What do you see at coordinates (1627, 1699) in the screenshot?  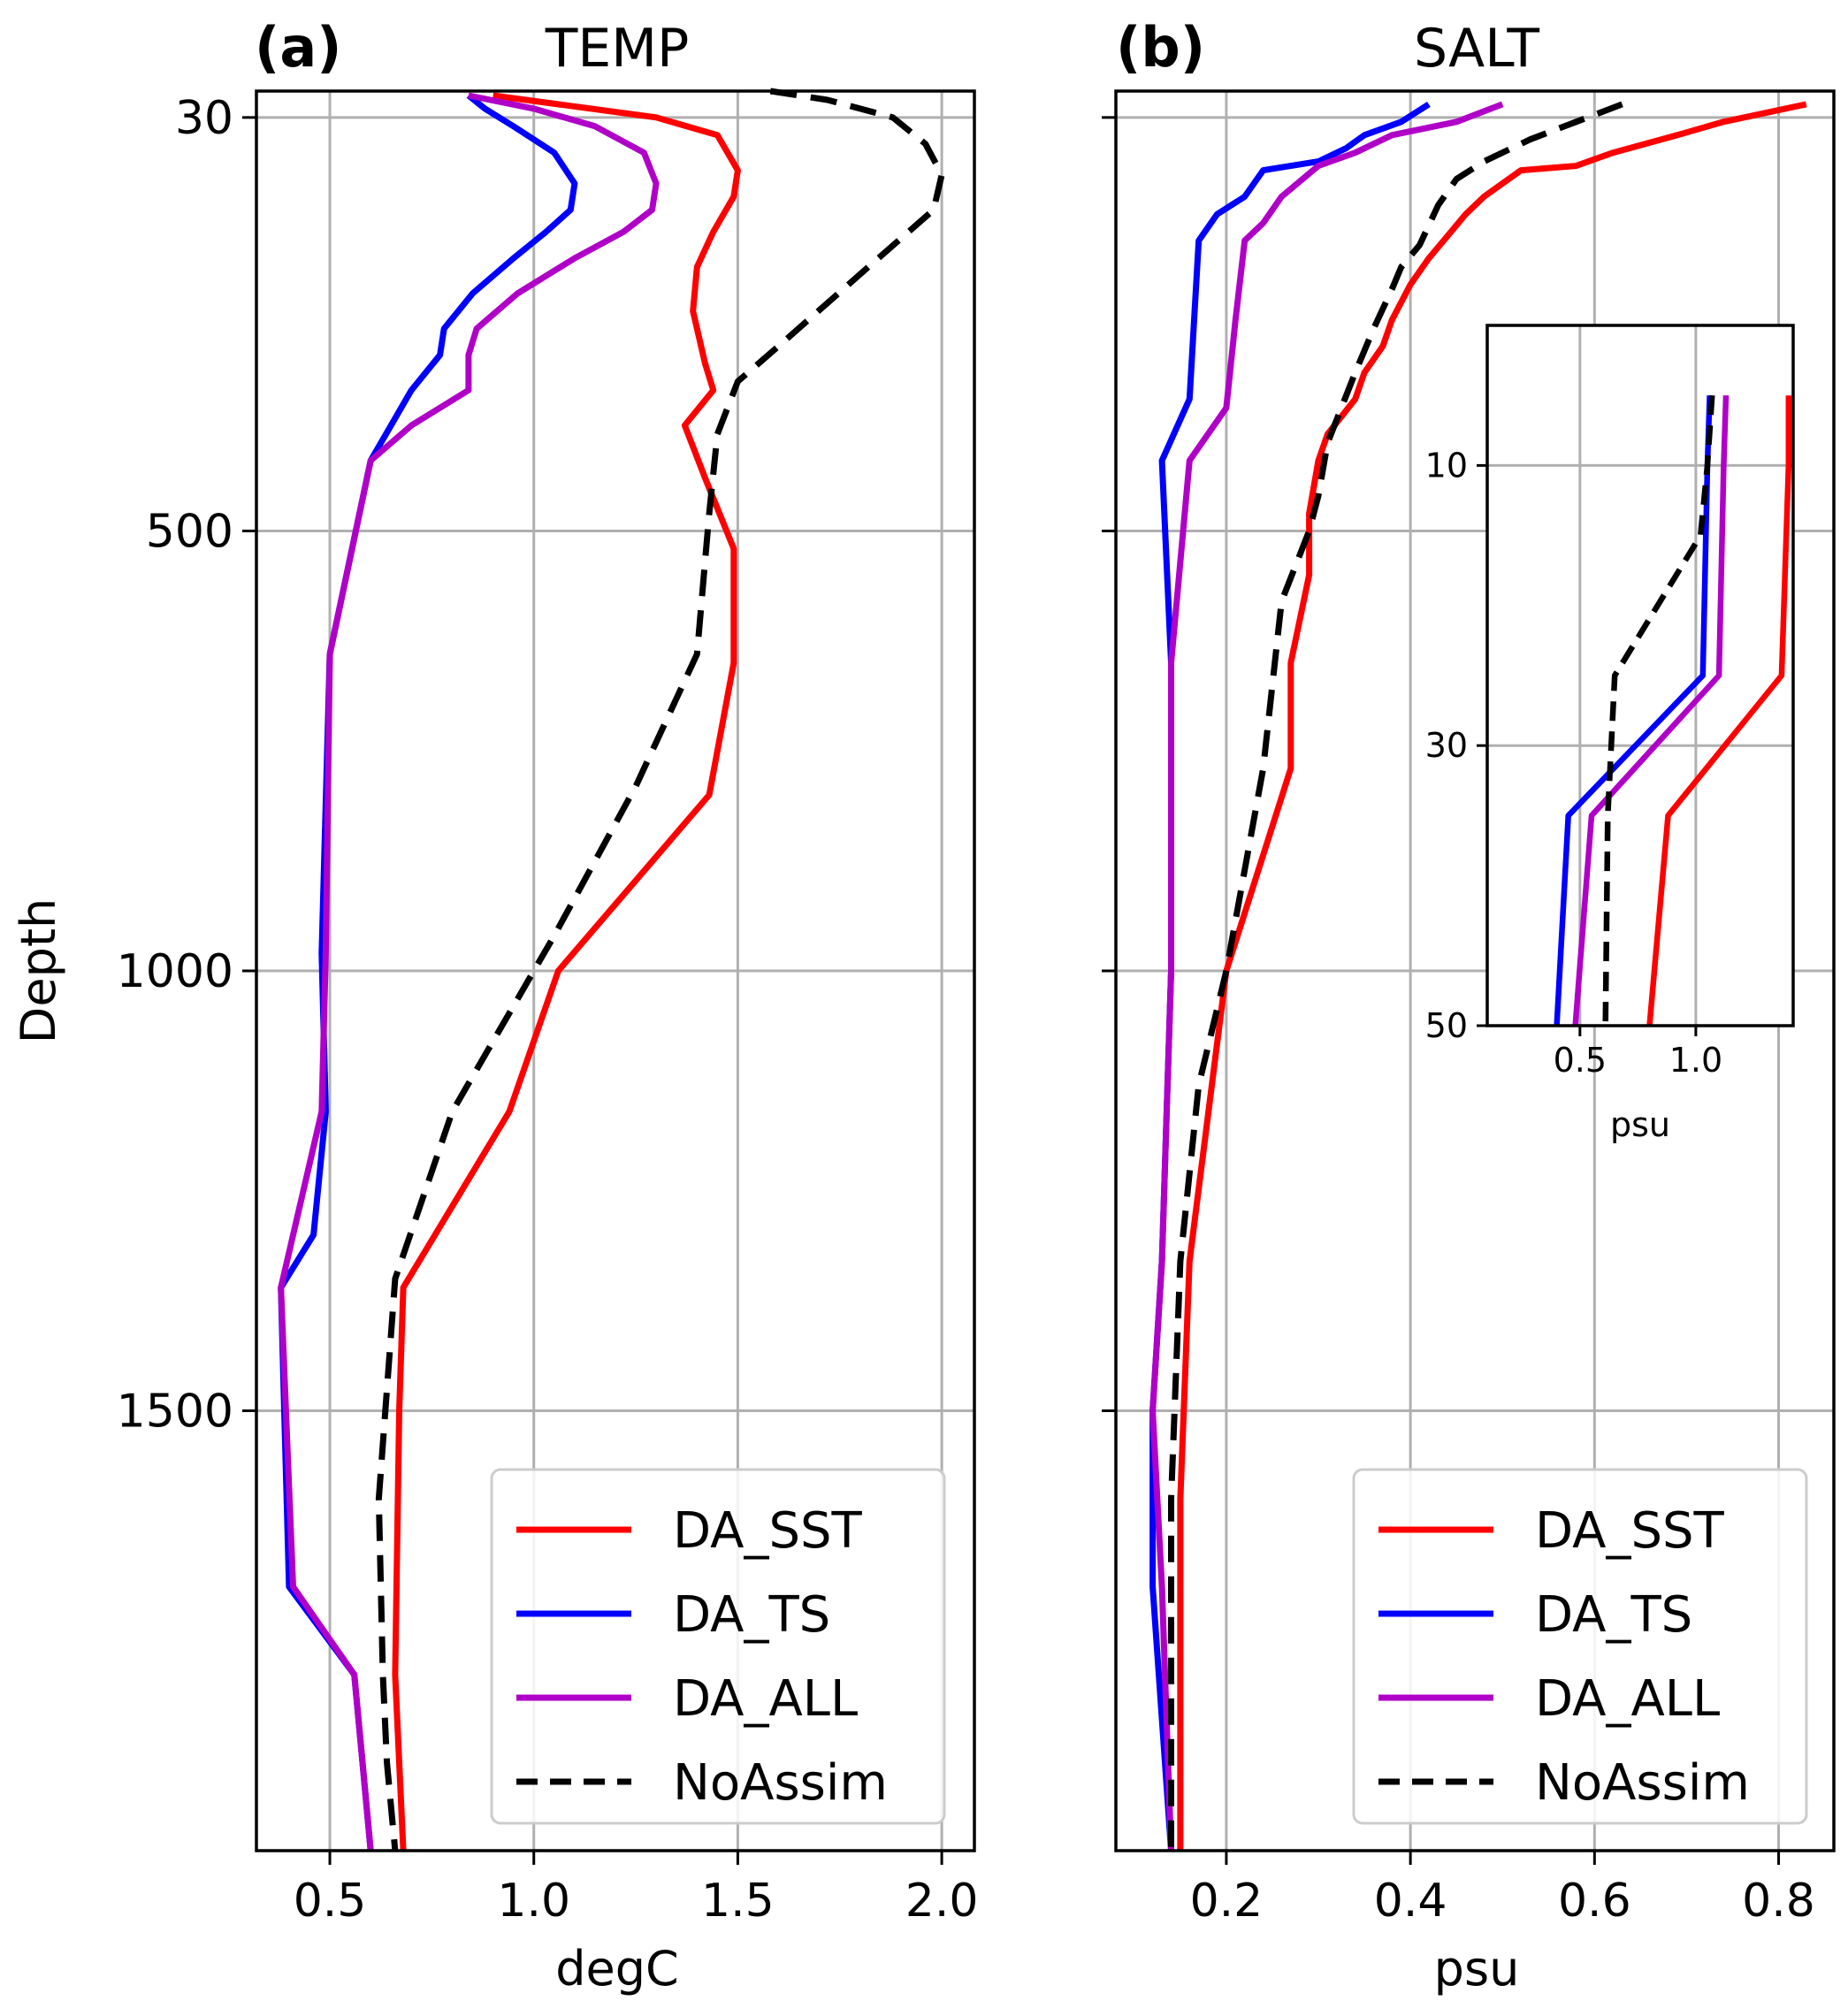 I see `salt-legend-label-da-all: DA_ALL` at bounding box center [1627, 1699].